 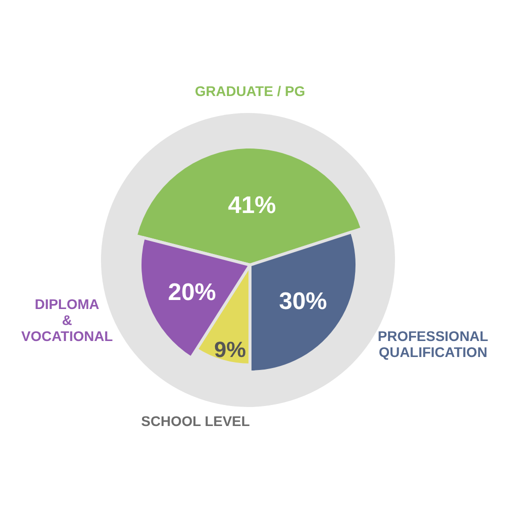 I want to click on data-label: 20%, so click(x=192, y=292).